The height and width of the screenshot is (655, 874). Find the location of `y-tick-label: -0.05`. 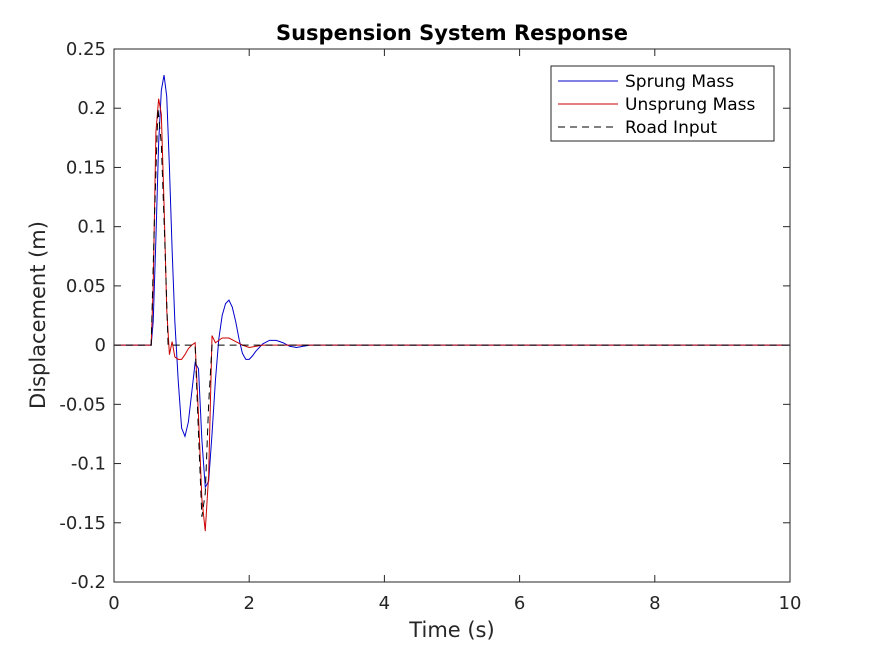

y-tick-label: -0.05 is located at coordinates (82, 404).